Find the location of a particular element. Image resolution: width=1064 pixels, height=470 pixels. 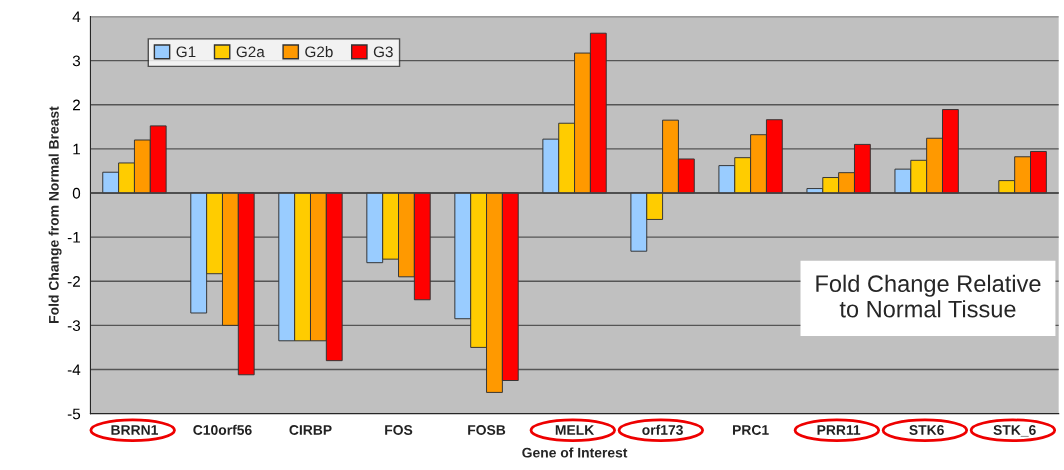

x-tick-label: orf173 is located at coordinates (662, 429).